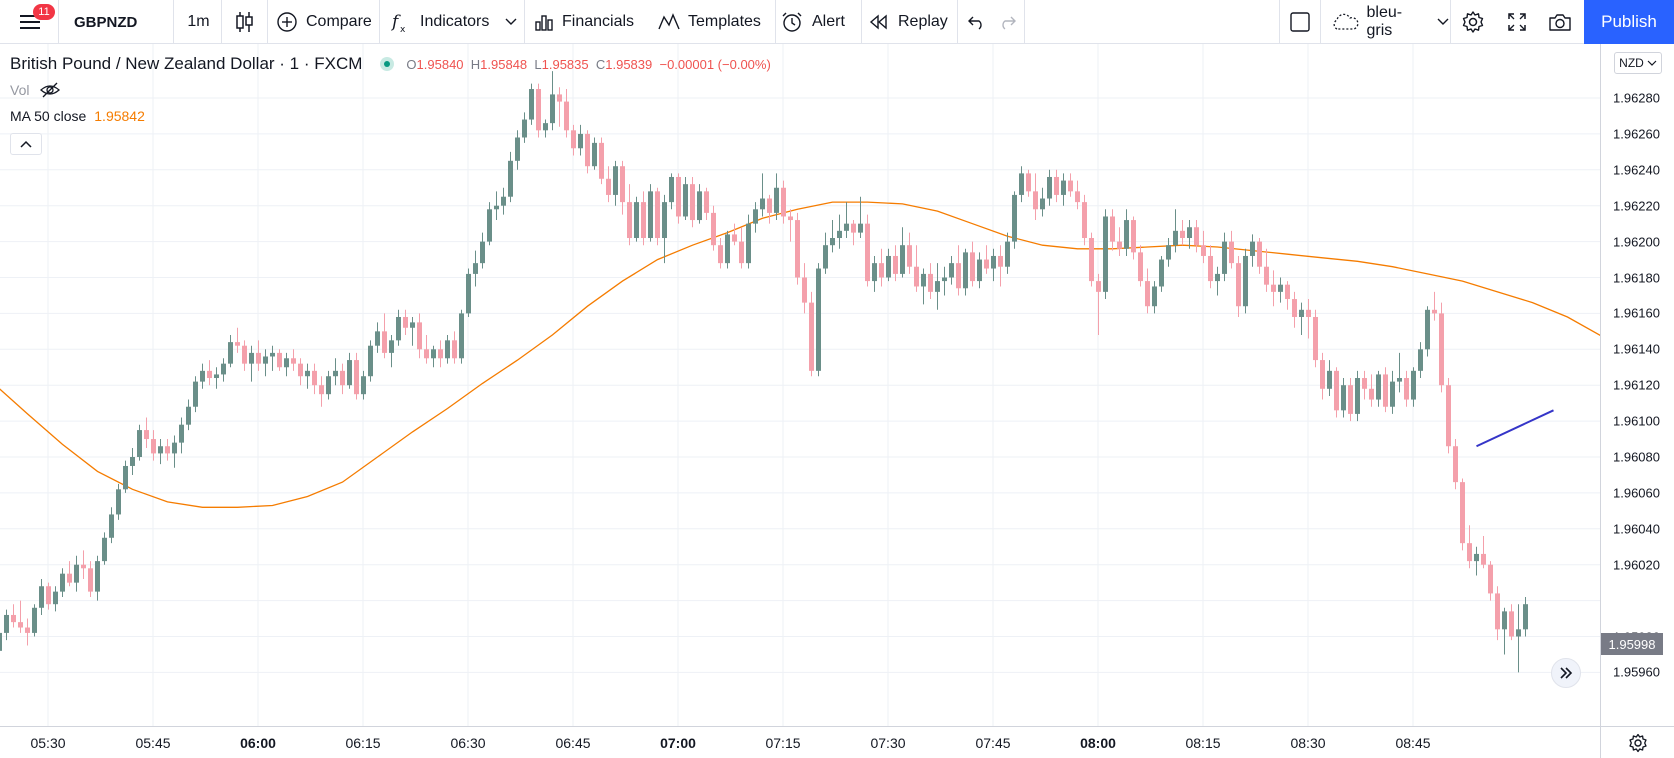 The width and height of the screenshot is (1674, 758). What do you see at coordinates (198, 21) in the screenshot?
I see `interval-button: 1m` at bounding box center [198, 21].